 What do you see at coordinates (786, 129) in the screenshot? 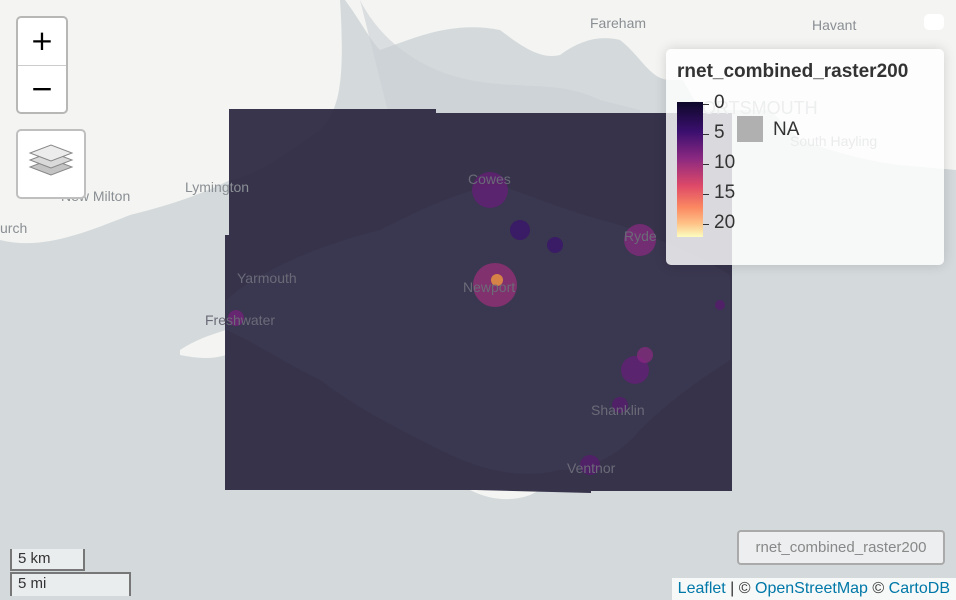
I see `legend-na-label: NA` at bounding box center [786, 129].